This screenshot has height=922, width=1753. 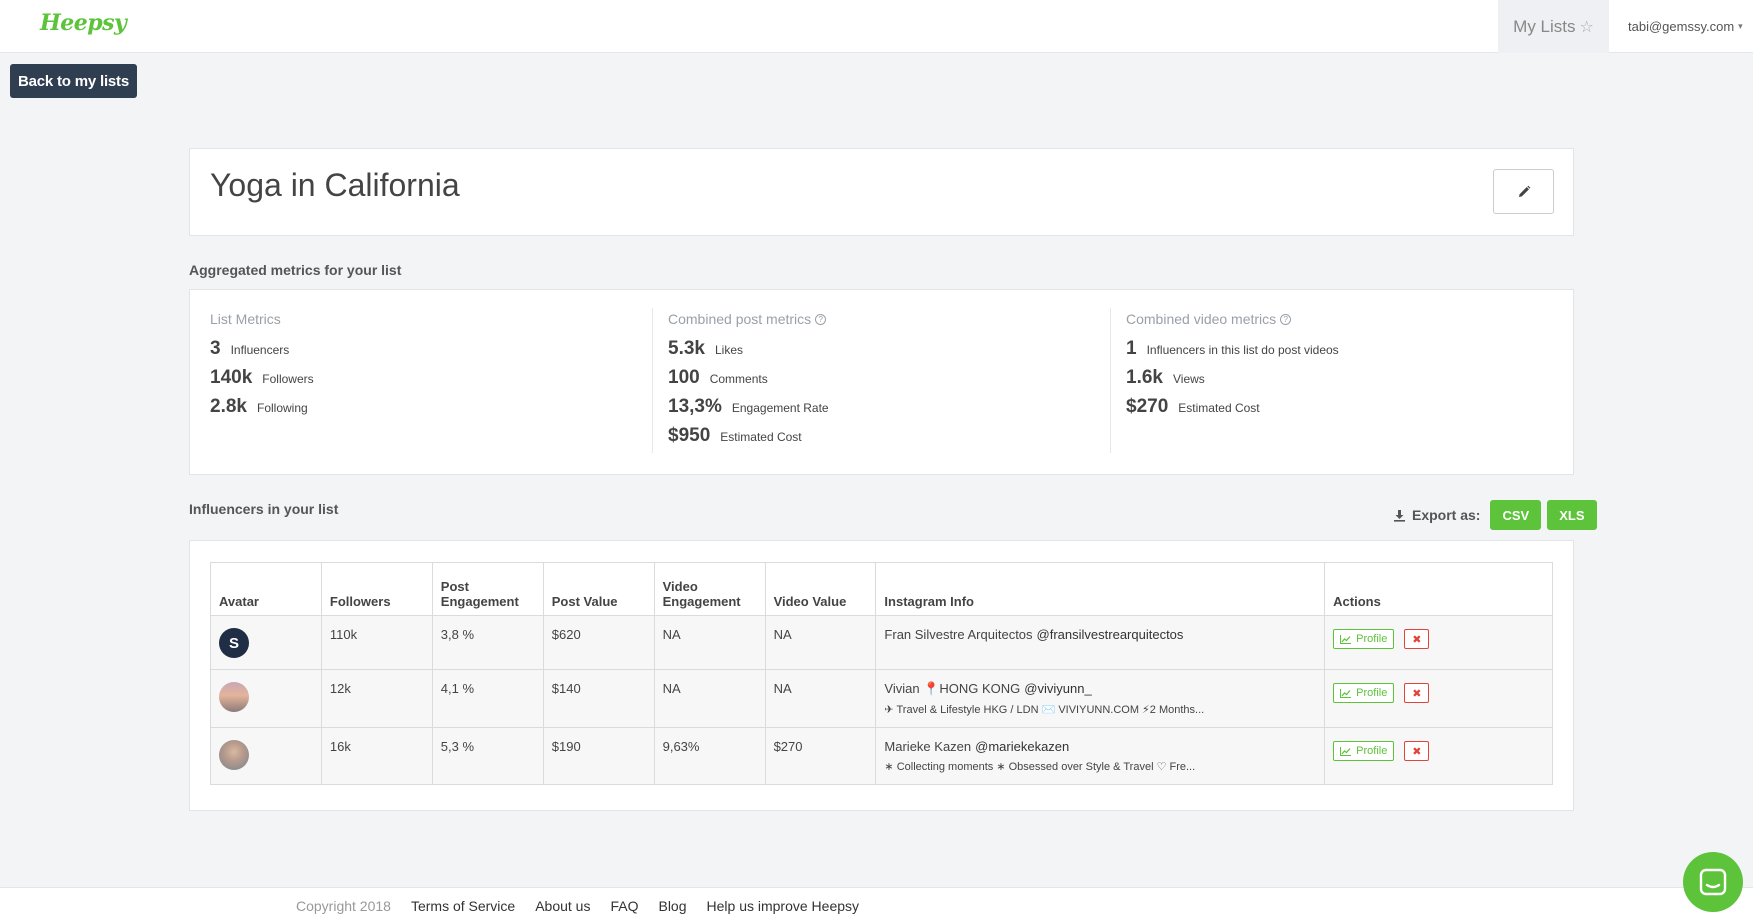 What do you see at coordinates (1544, 26) in the screenshot?
I see `my-lists-label: My Lists` at bounding box center [1544, 26].